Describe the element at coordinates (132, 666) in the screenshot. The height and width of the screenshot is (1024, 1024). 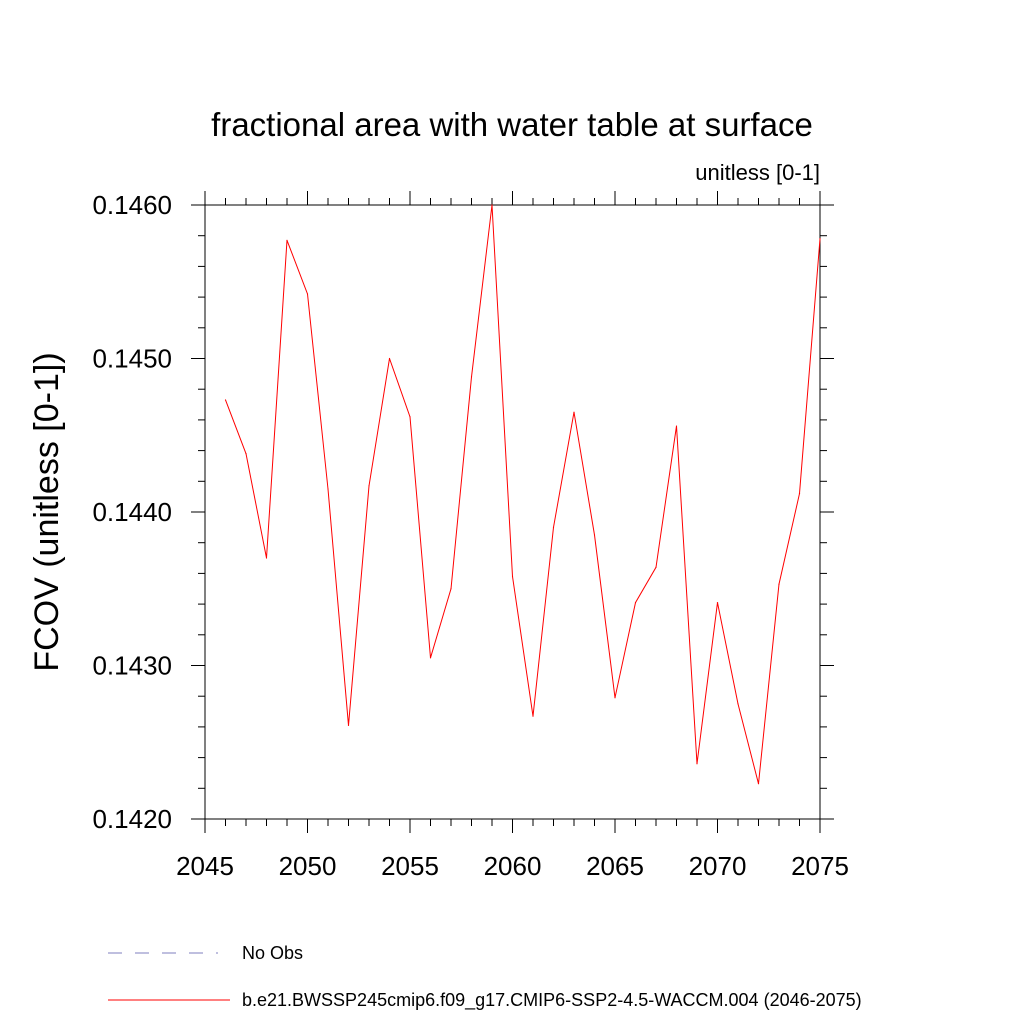
I see `y-tick-label: 0.1430` at that location.